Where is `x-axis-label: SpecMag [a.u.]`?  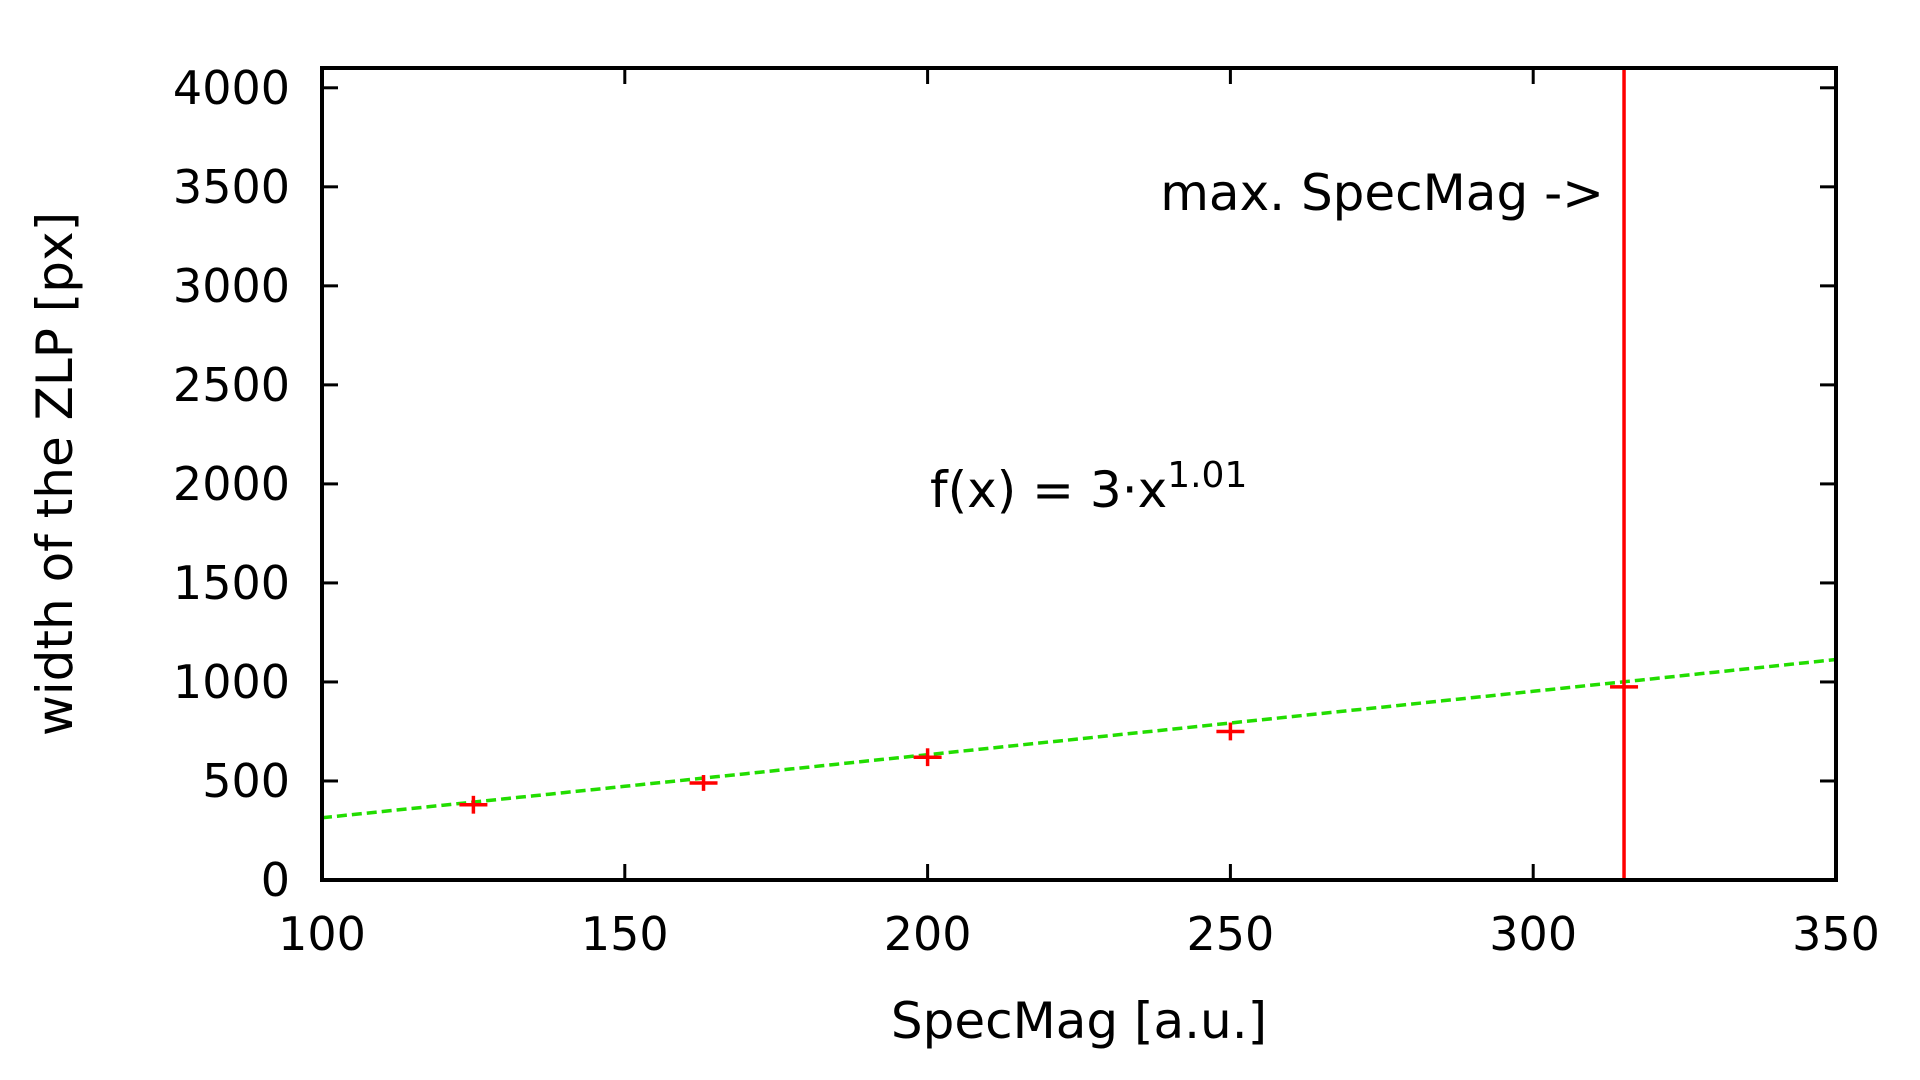 x-axis-label: SpecMag [a.u.] is located at coordinates (1079, 1021).